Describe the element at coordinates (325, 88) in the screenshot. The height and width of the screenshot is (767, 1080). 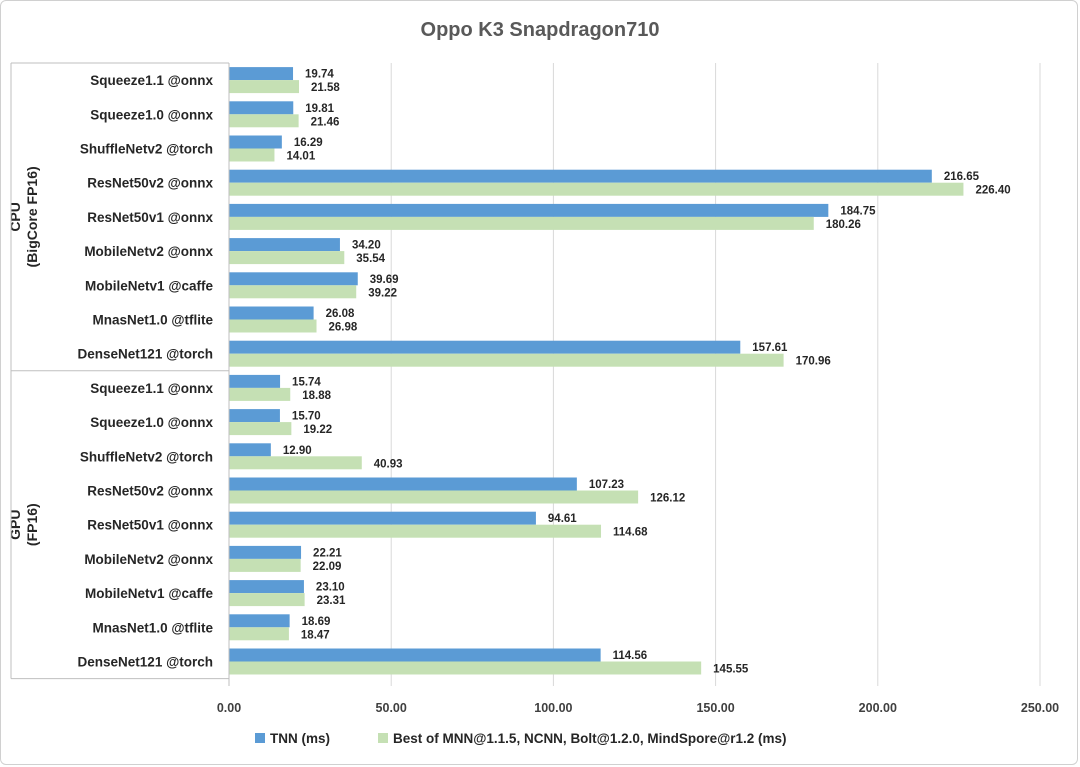
I see `data-label-best-of: 21.58` at that location.